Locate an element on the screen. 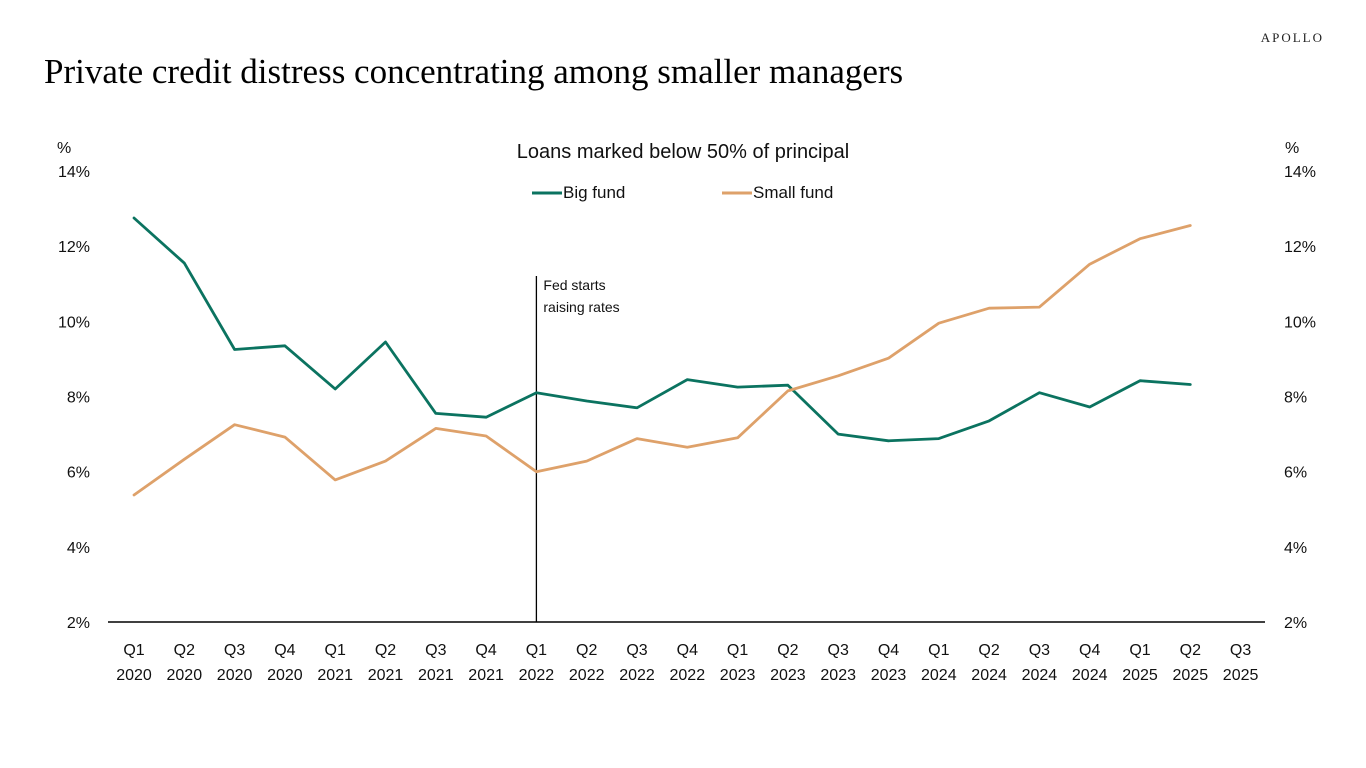  y-tick-label-right: 10% is located at coordinates (1300, 322).